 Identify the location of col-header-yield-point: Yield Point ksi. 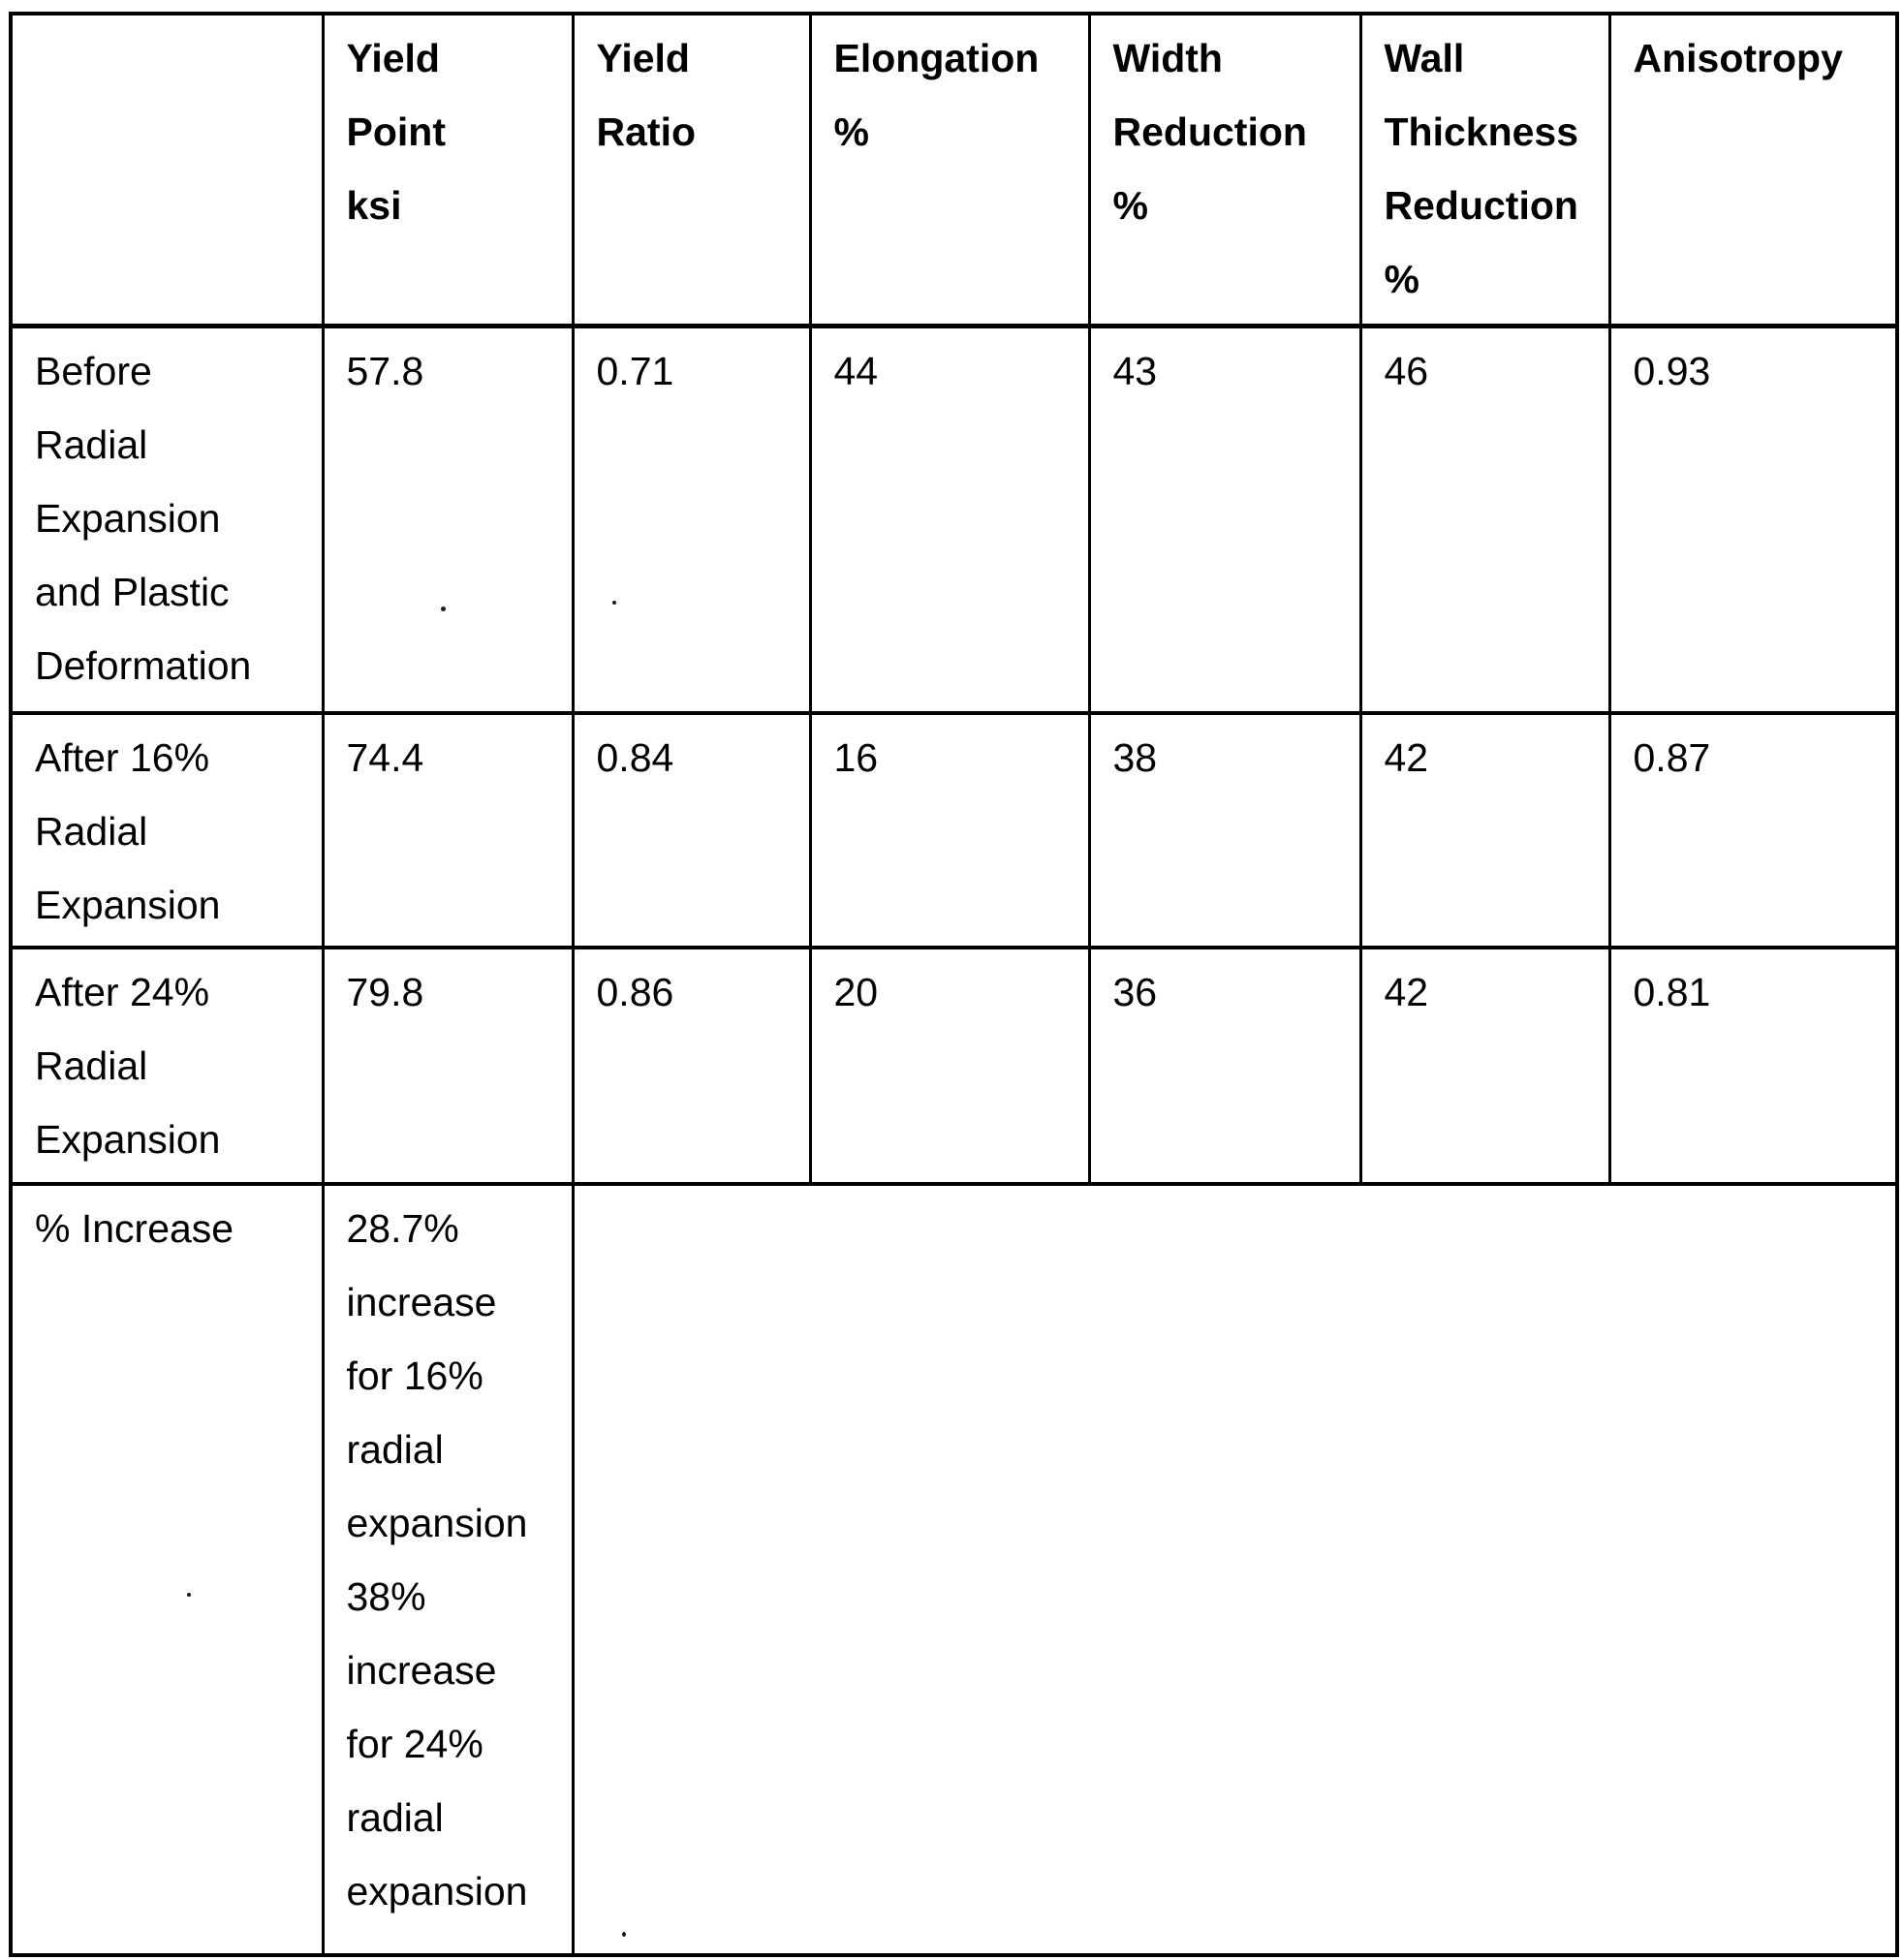
(448, 170).